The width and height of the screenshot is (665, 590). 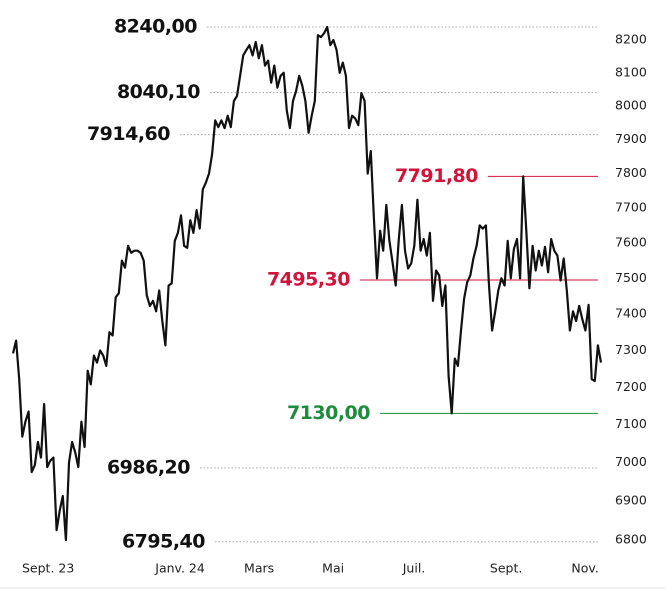 What do you see at coordinates (631, 313) in the screenshot?
I see `y-tick-label: 7400` at bounding box center [631, 313].